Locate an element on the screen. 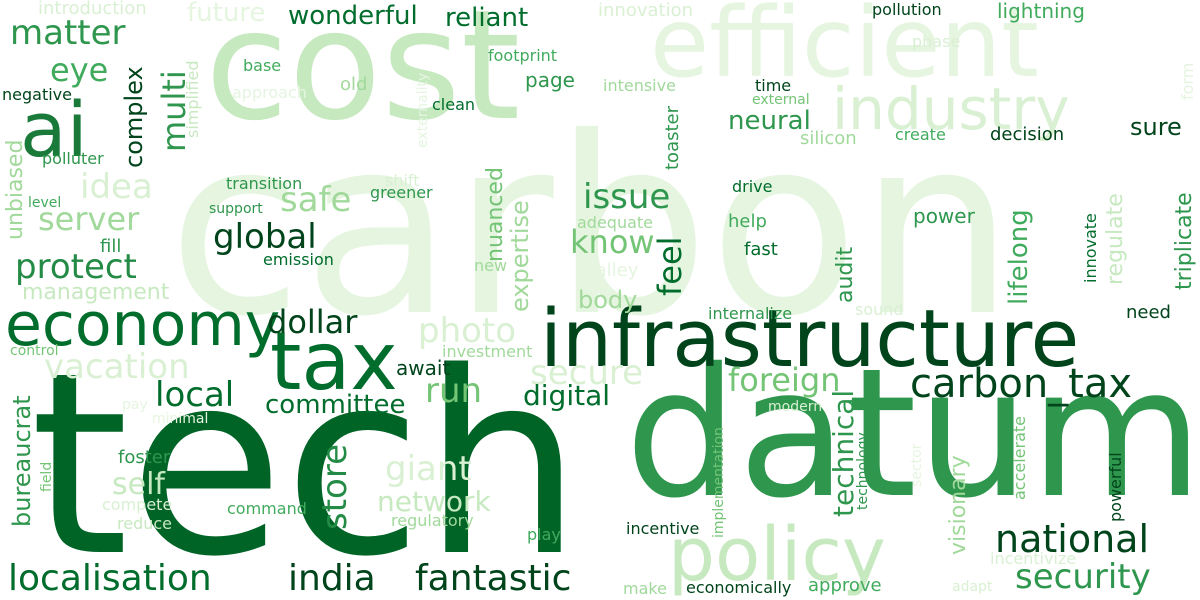 This screenshot has height=600, width=1200. word-decision: decision is located at coordinates (1027, 134).